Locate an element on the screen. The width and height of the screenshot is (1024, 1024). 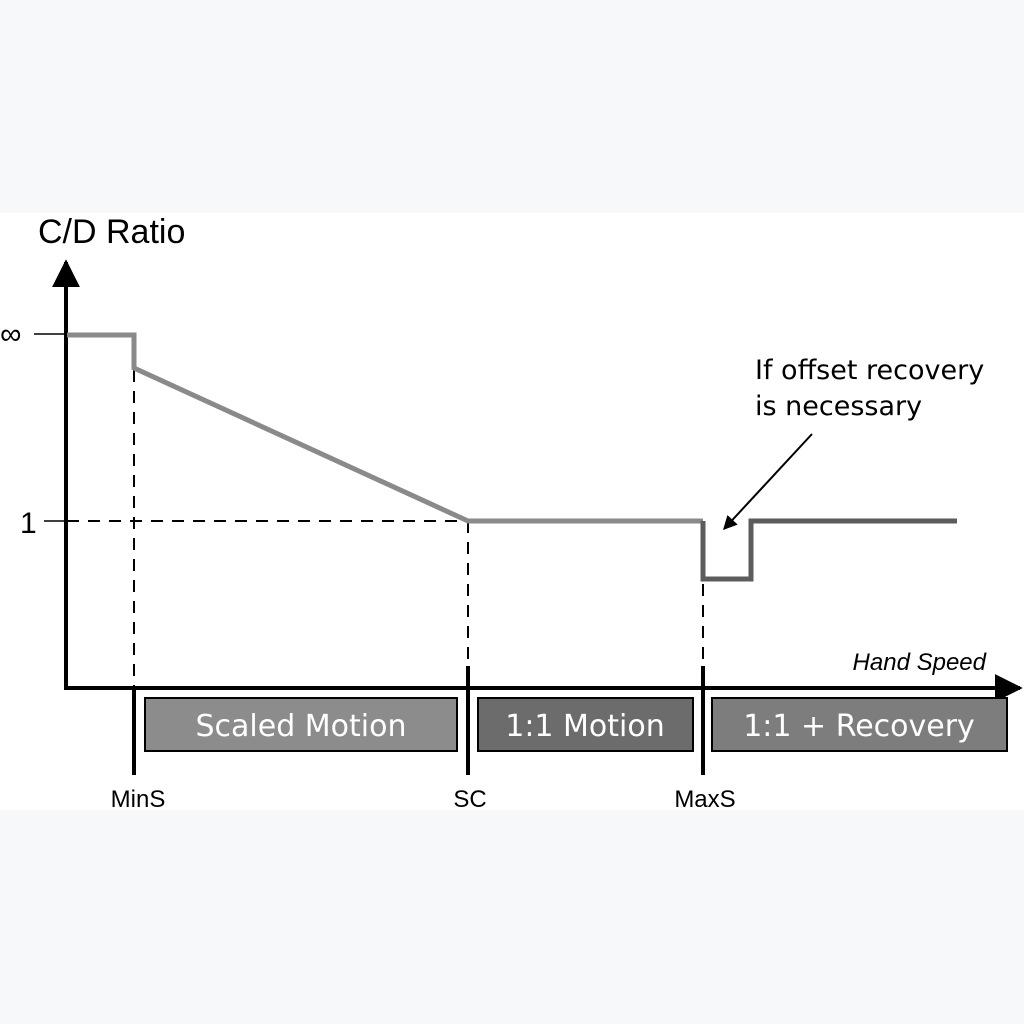
x-axis-label: Hand Speed is located at coordinates (920, 662).